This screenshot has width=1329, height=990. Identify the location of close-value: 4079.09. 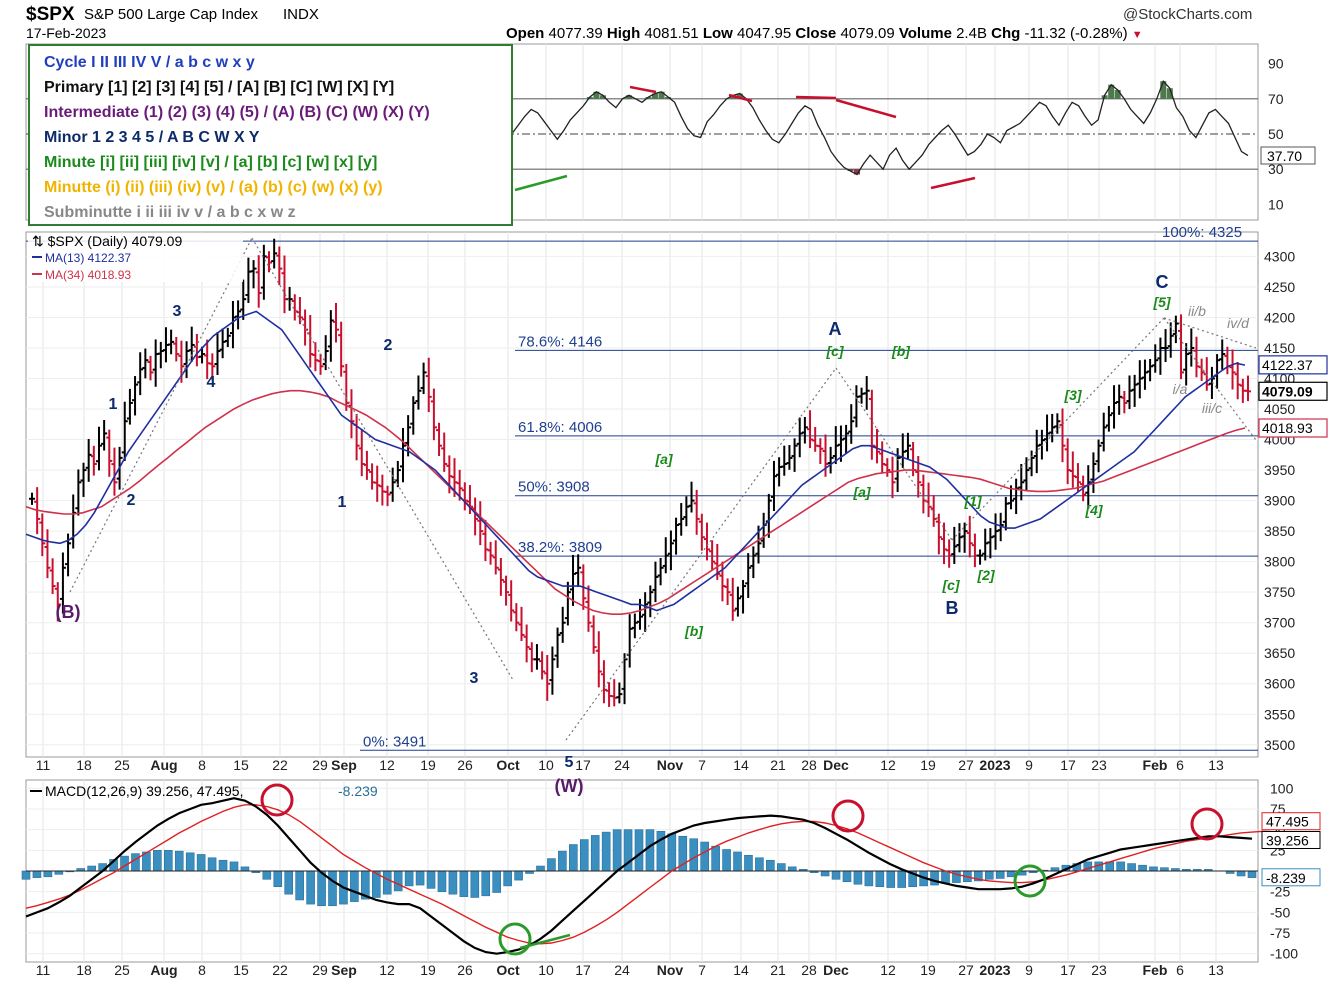
(867, 33).